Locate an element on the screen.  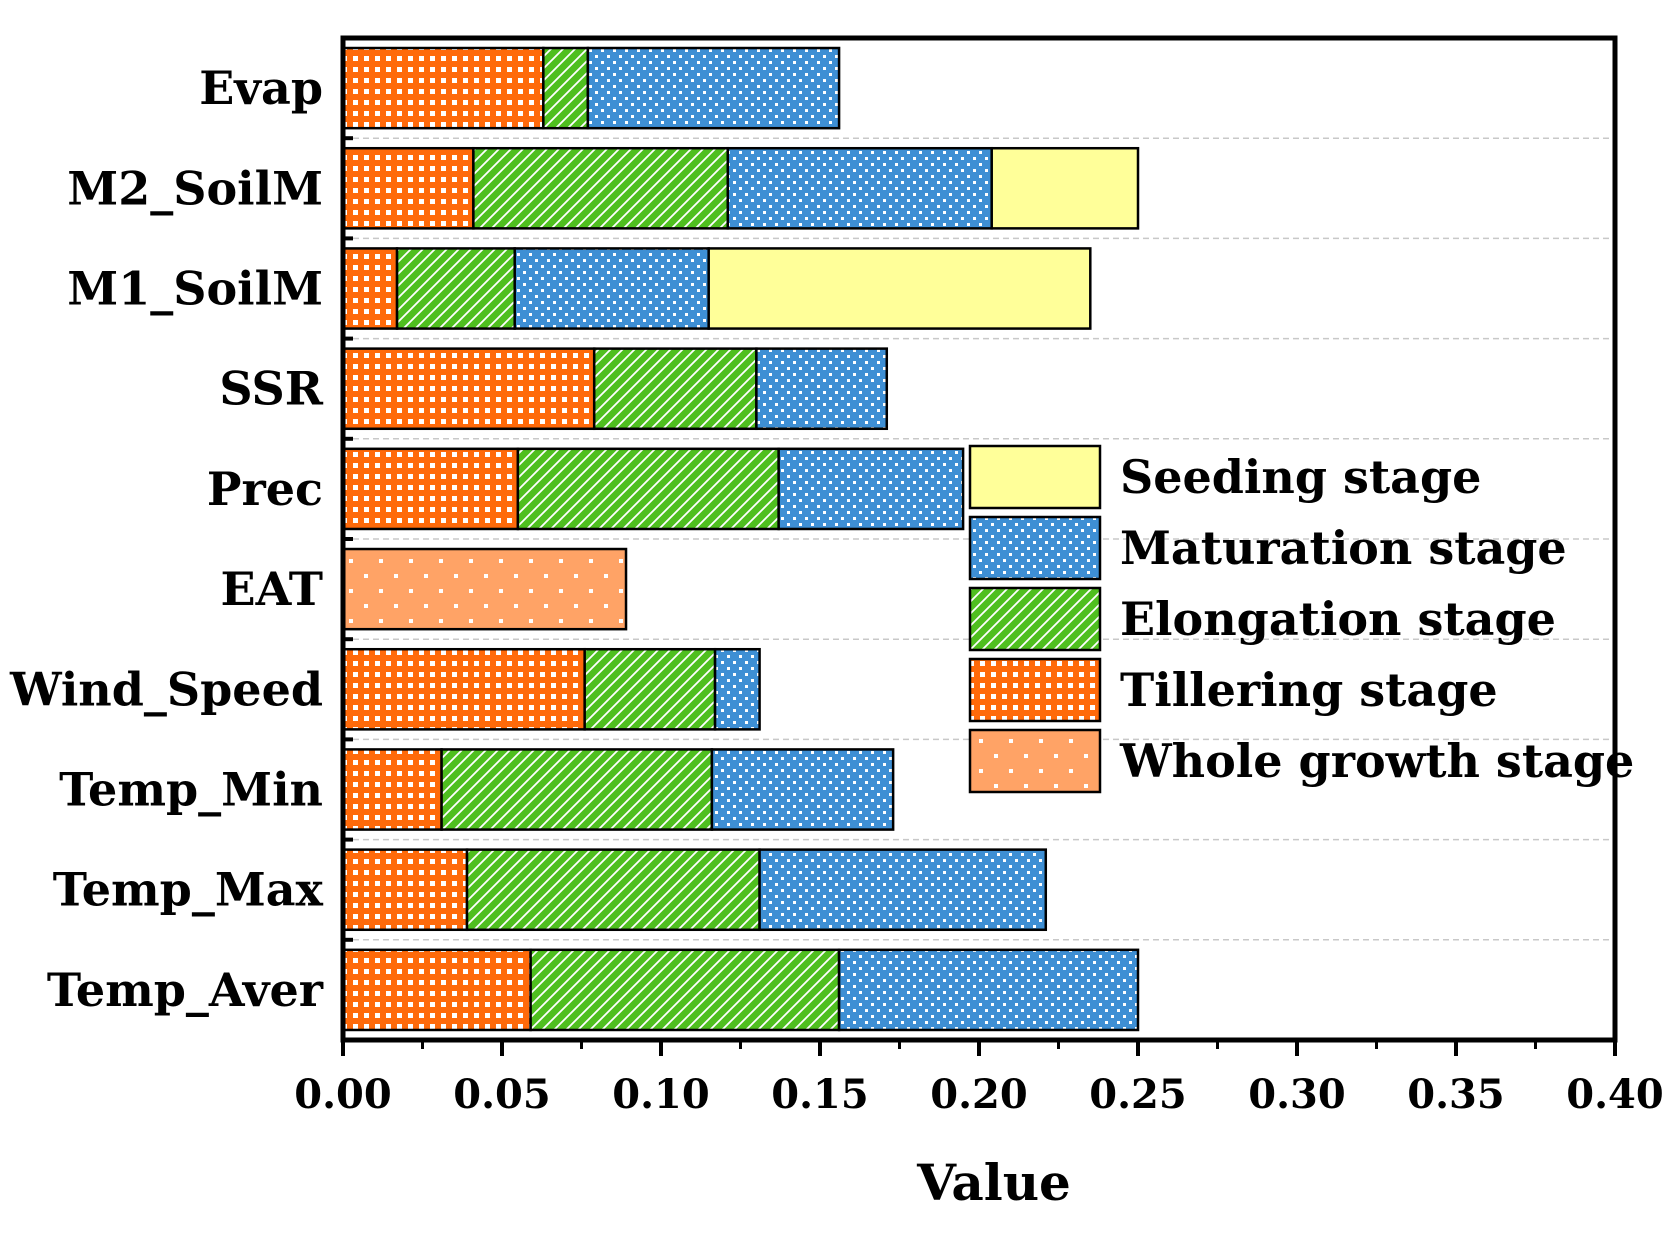
legend-label-tillering: Tillering stage is located at coordinates (1309, 690).